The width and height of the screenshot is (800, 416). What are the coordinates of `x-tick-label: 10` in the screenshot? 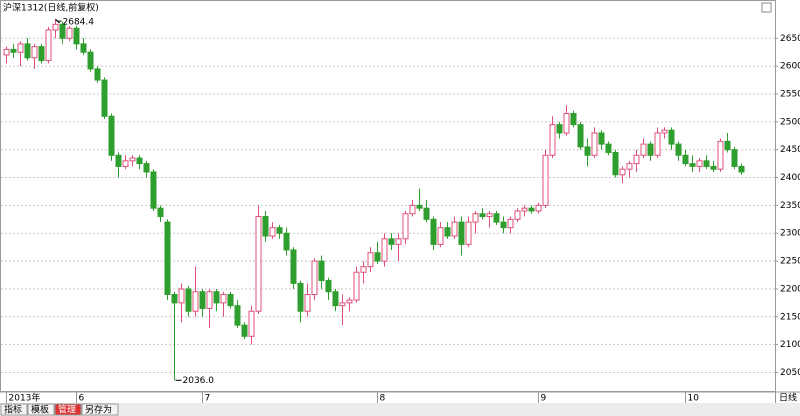 It's located at (694, 399).